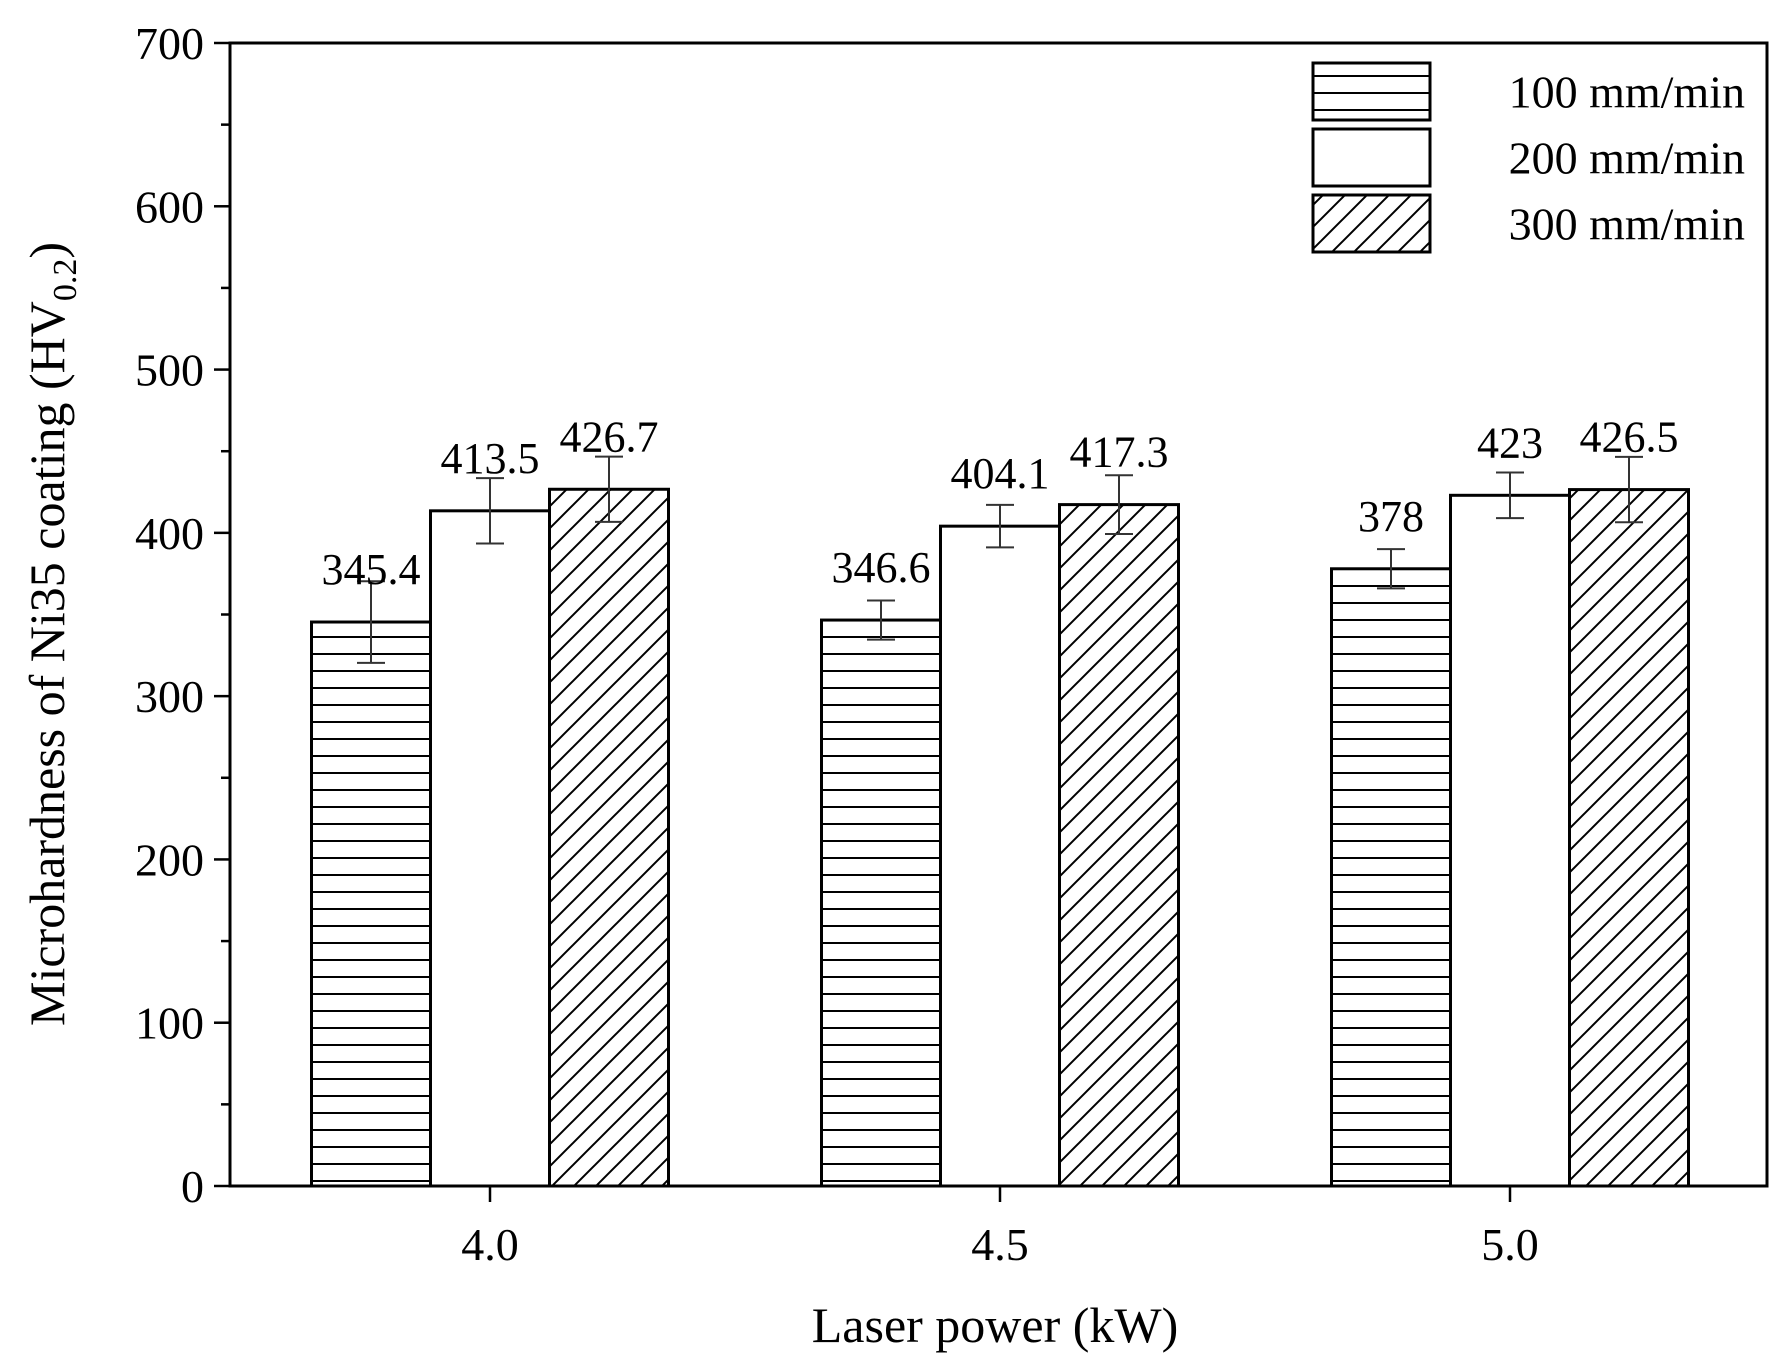  I want to click on y-axis-title-close: ), so click(47, 250).